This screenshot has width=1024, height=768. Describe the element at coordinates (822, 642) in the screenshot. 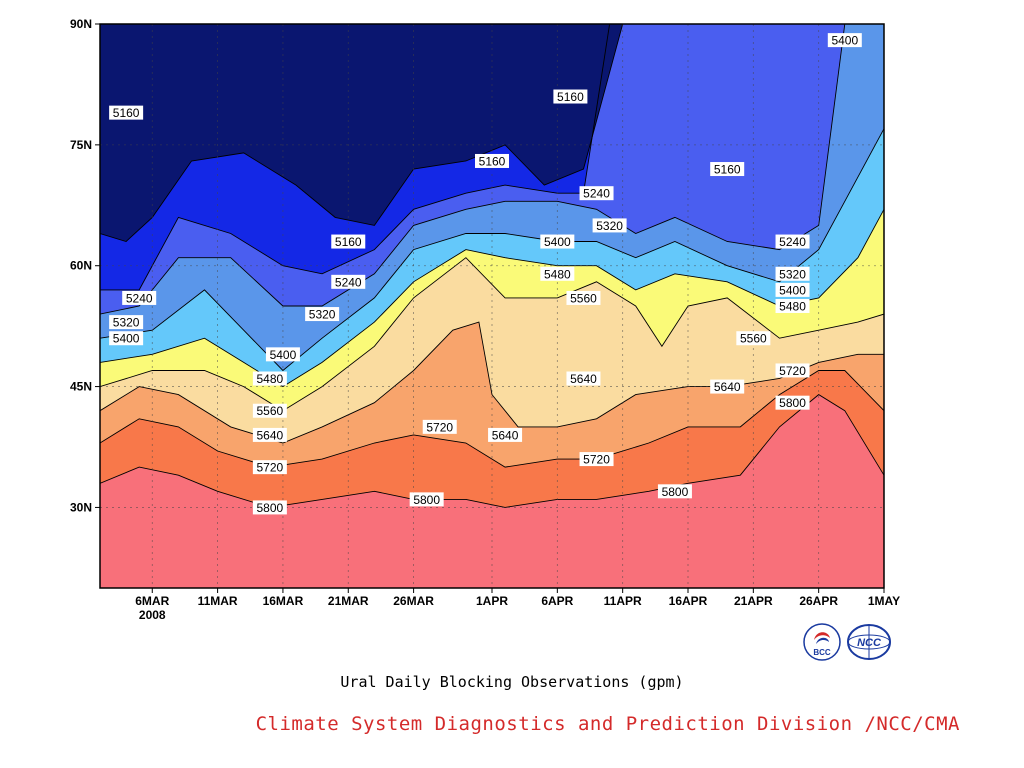

I see `bcc-logo: BCC` at that location.